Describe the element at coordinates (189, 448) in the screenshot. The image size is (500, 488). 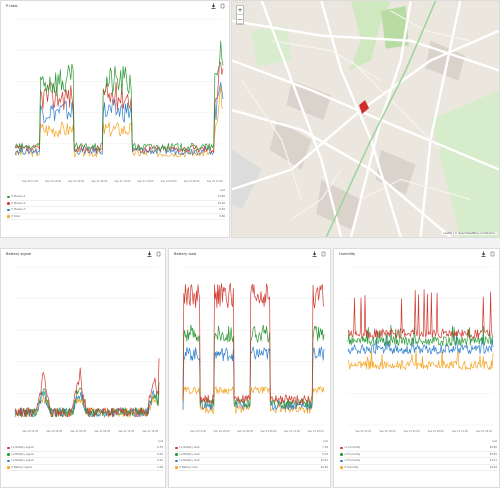
I see `legend-label: L1 Battery load` at that location.